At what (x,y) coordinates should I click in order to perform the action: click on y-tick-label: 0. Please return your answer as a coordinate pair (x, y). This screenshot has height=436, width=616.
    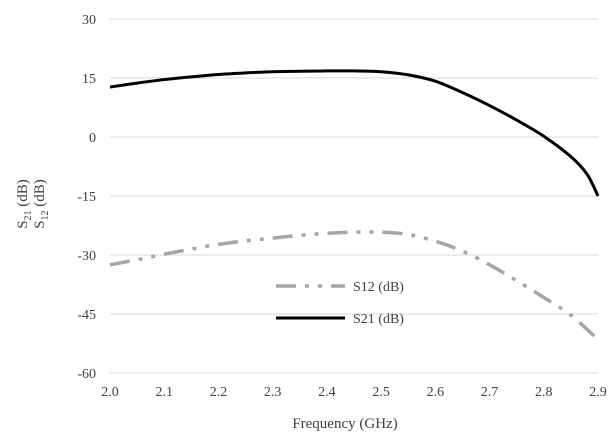
    Looking at the image, I should click on (92, 138).